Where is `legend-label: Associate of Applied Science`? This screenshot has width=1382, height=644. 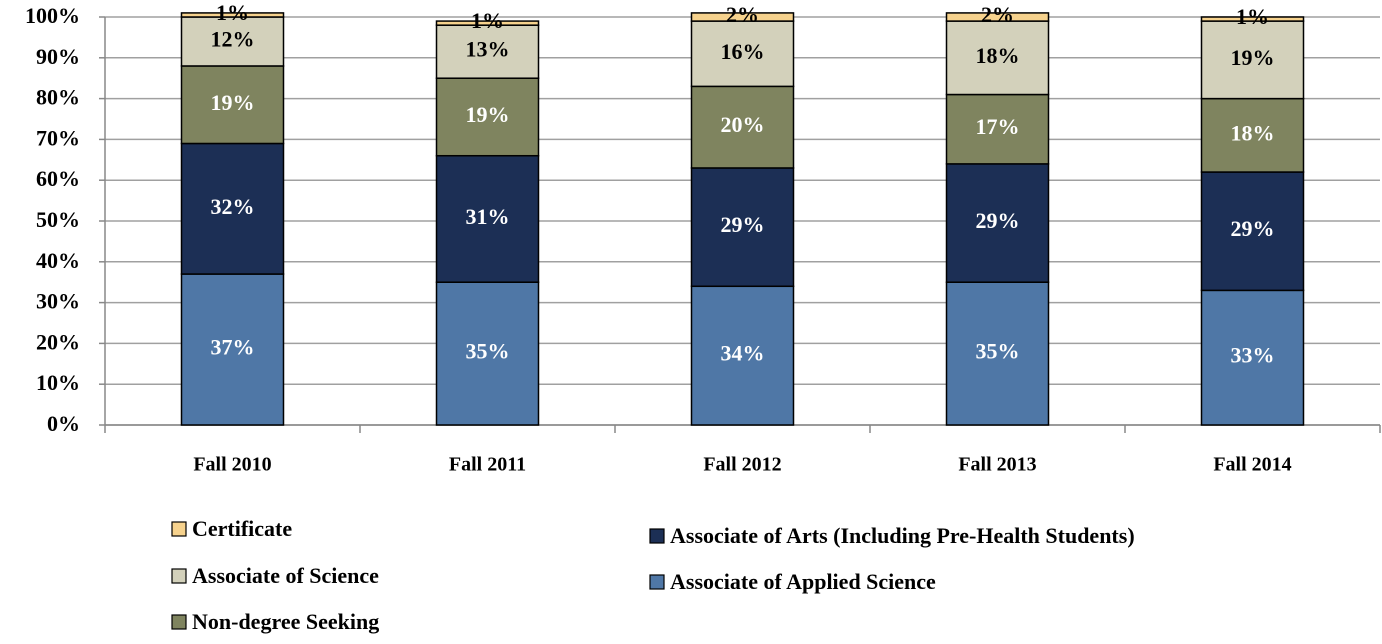
legend-label: Associate of Applied Science is located at coordinates (803, 581).